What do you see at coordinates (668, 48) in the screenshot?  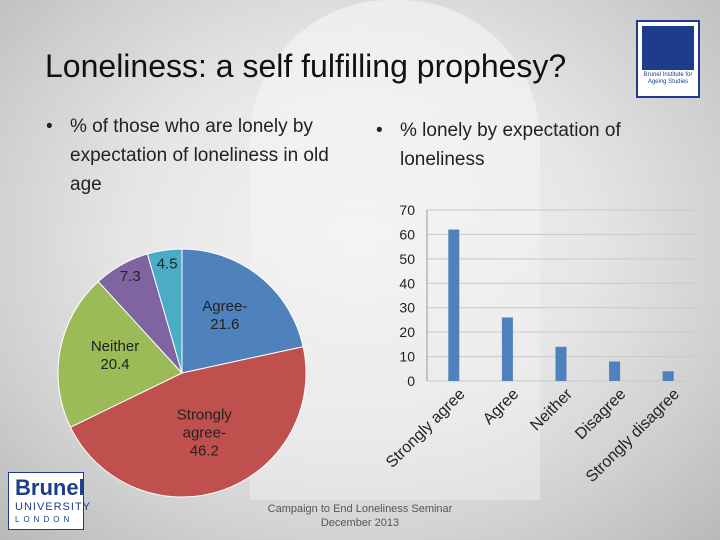 I see `bis-logo-emblem` at bounding box center [668, 48].